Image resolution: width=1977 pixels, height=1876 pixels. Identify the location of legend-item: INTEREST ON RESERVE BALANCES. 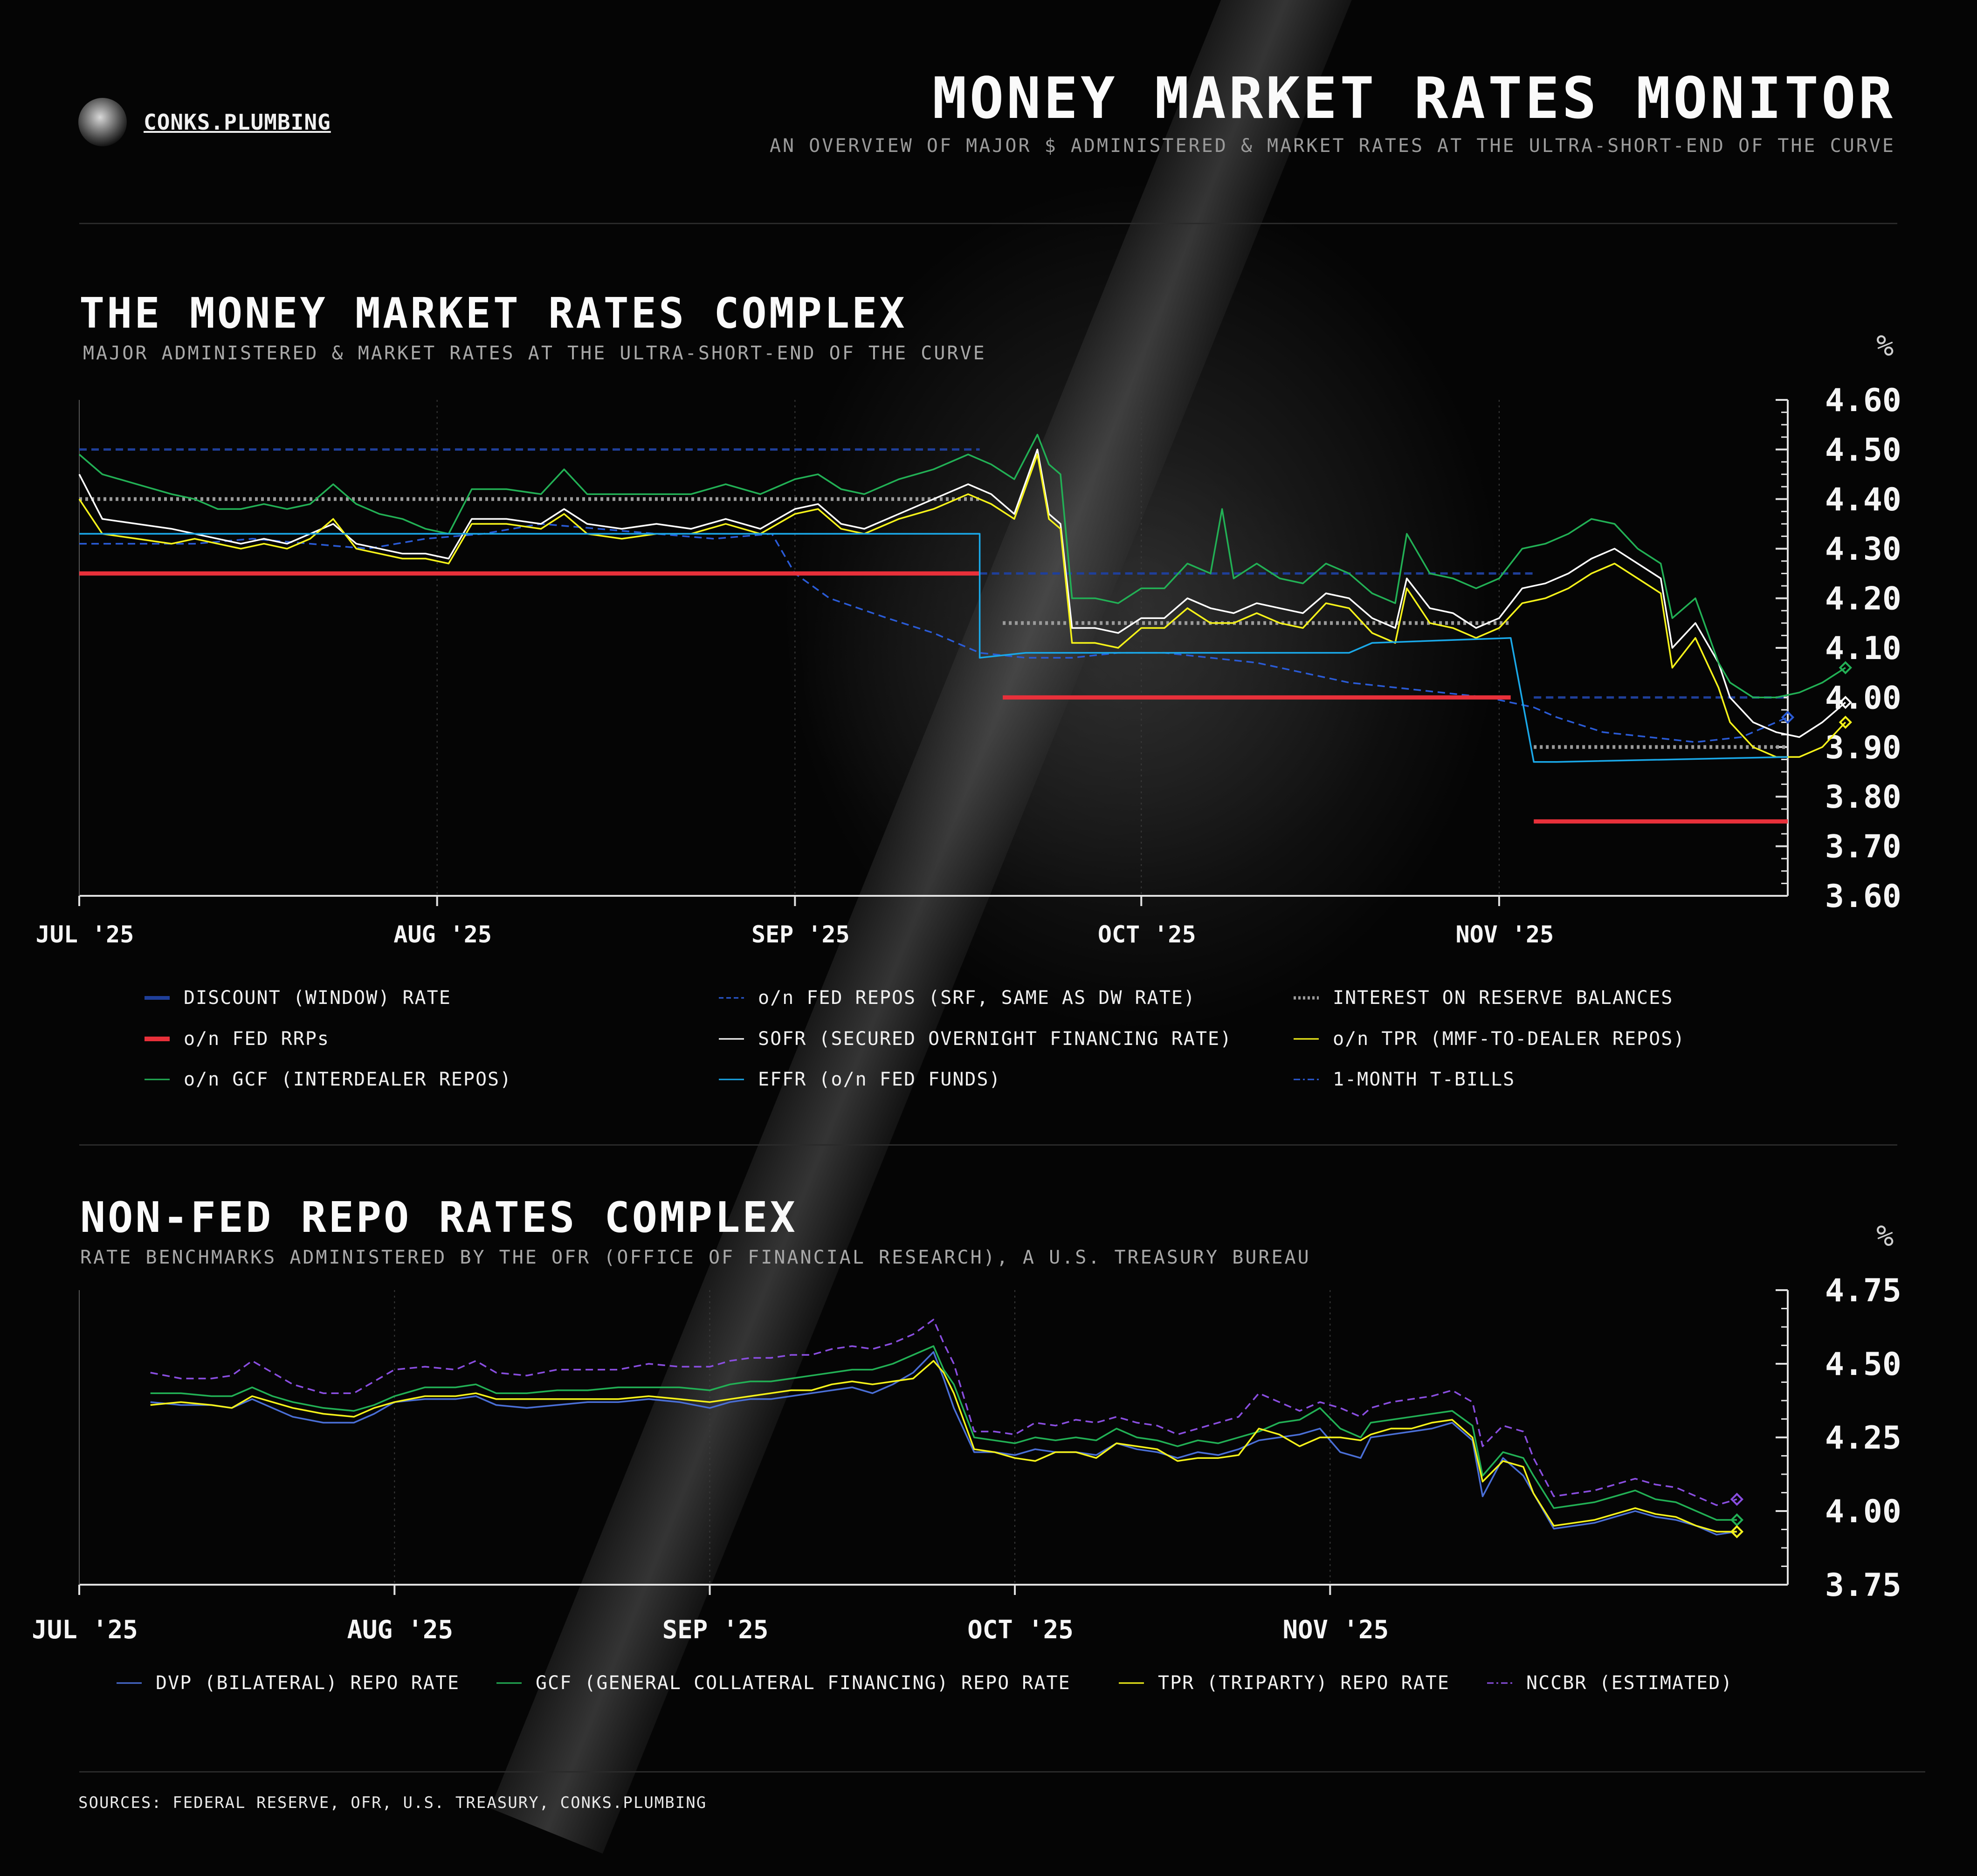
(1483, 998).